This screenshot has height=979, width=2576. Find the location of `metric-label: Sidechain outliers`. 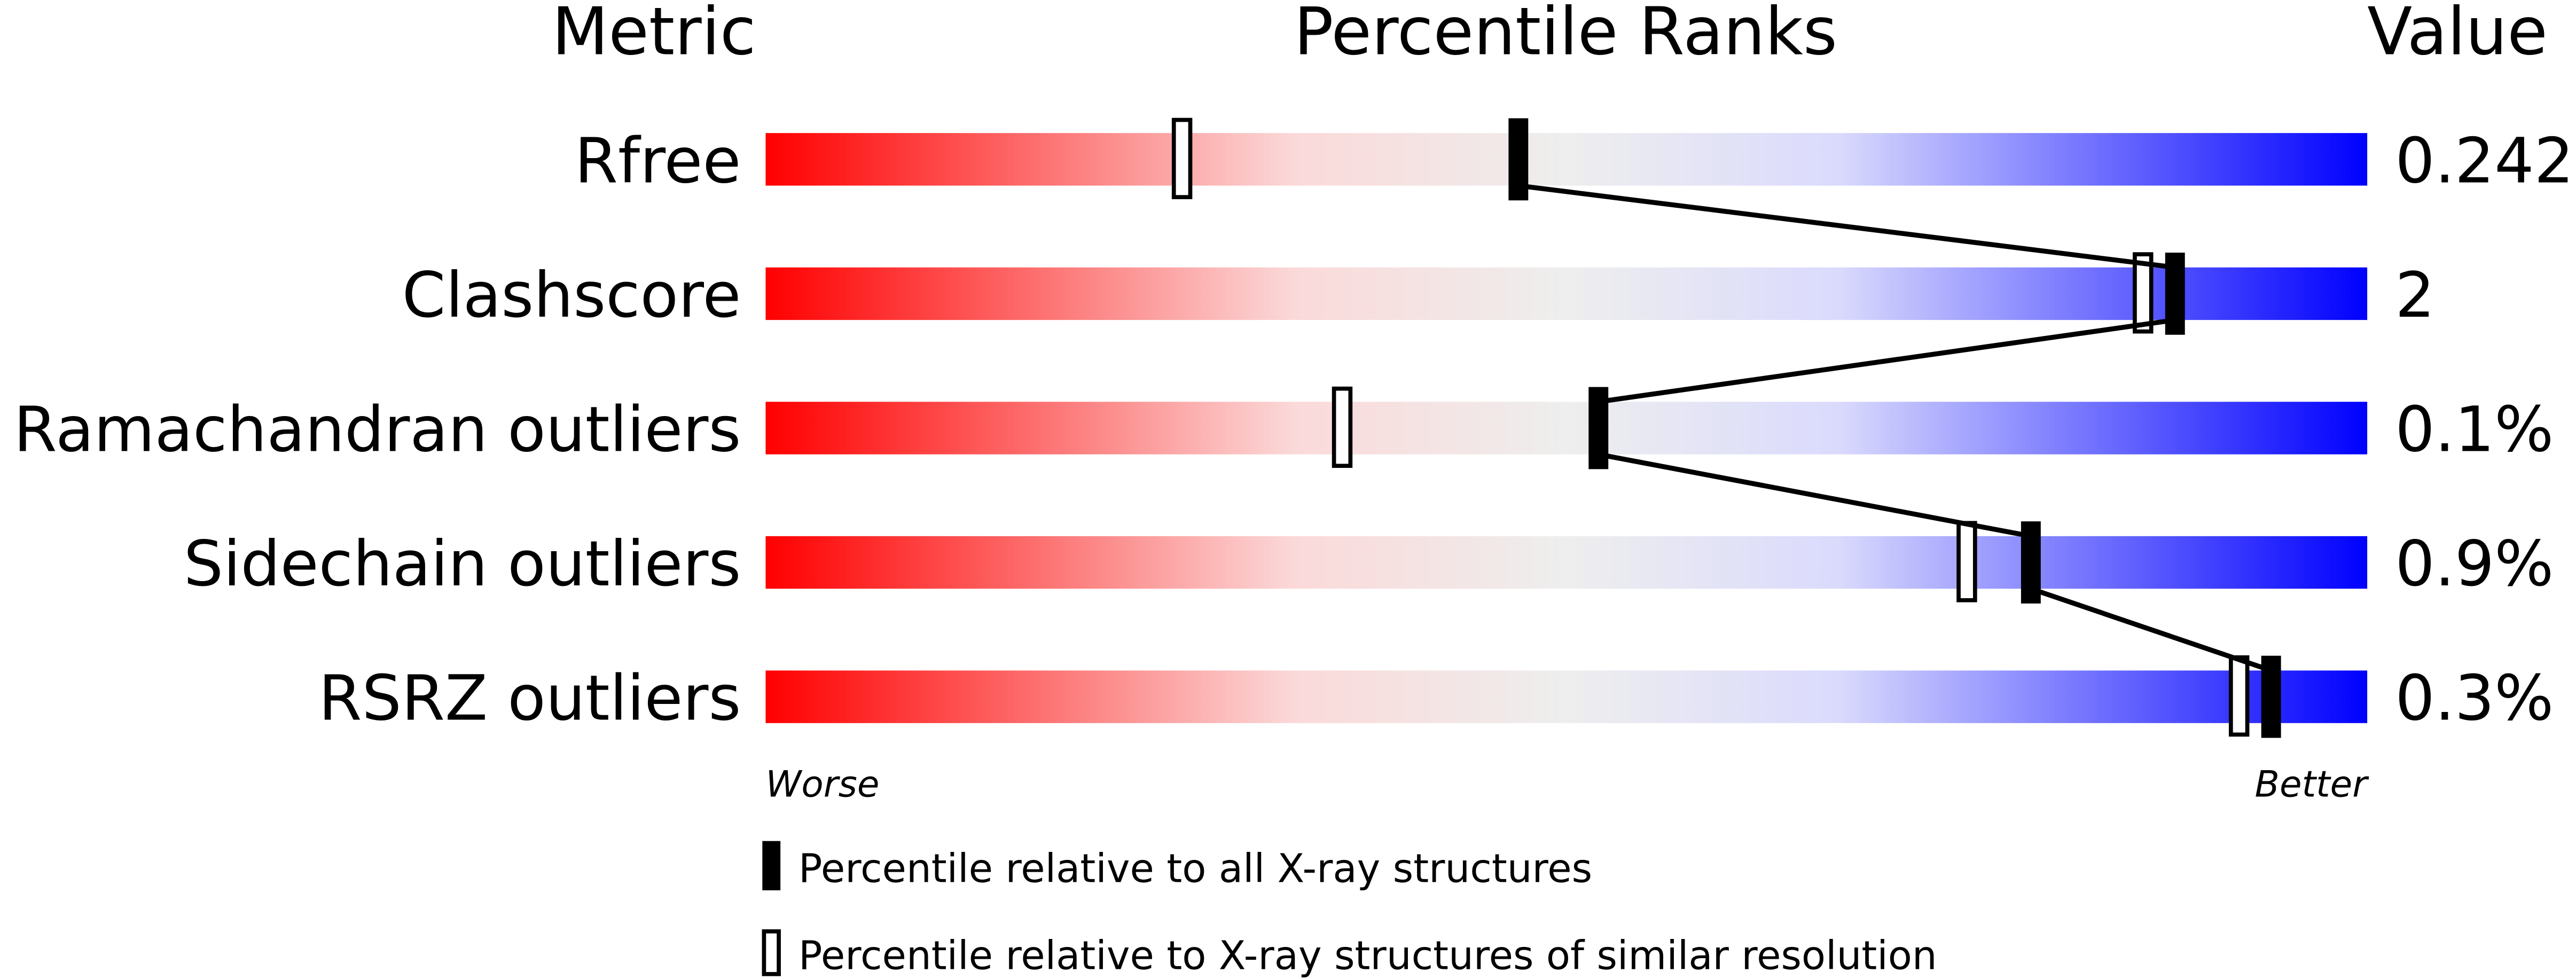

metric-label: Sidechain outliers is located at coordinates (462, 564).